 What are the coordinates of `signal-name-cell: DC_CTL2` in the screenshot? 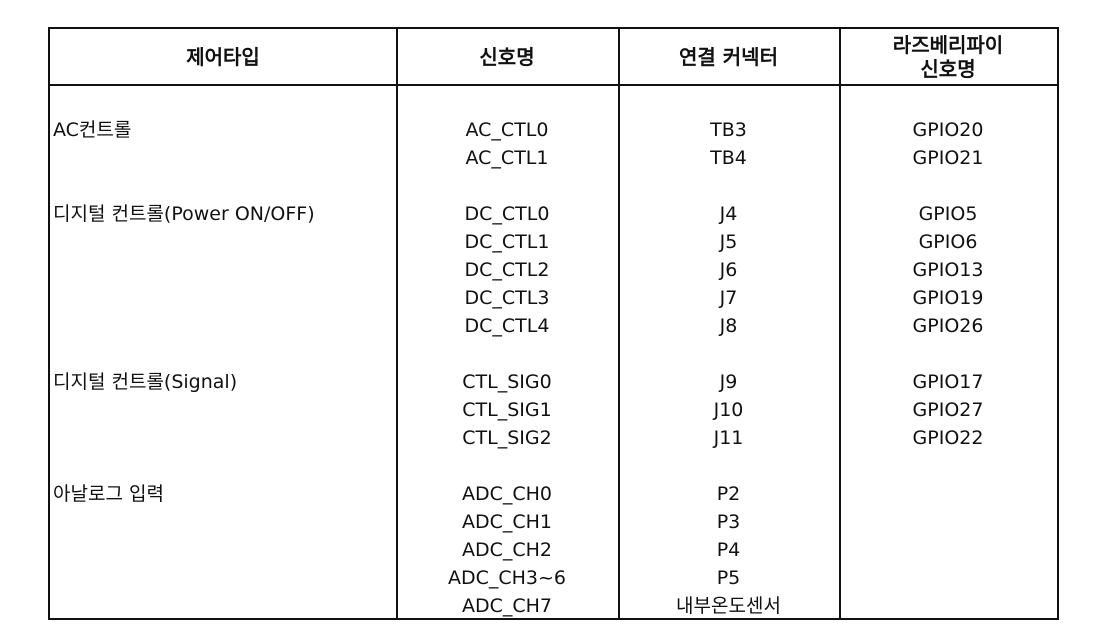 It's located at (507, 270).